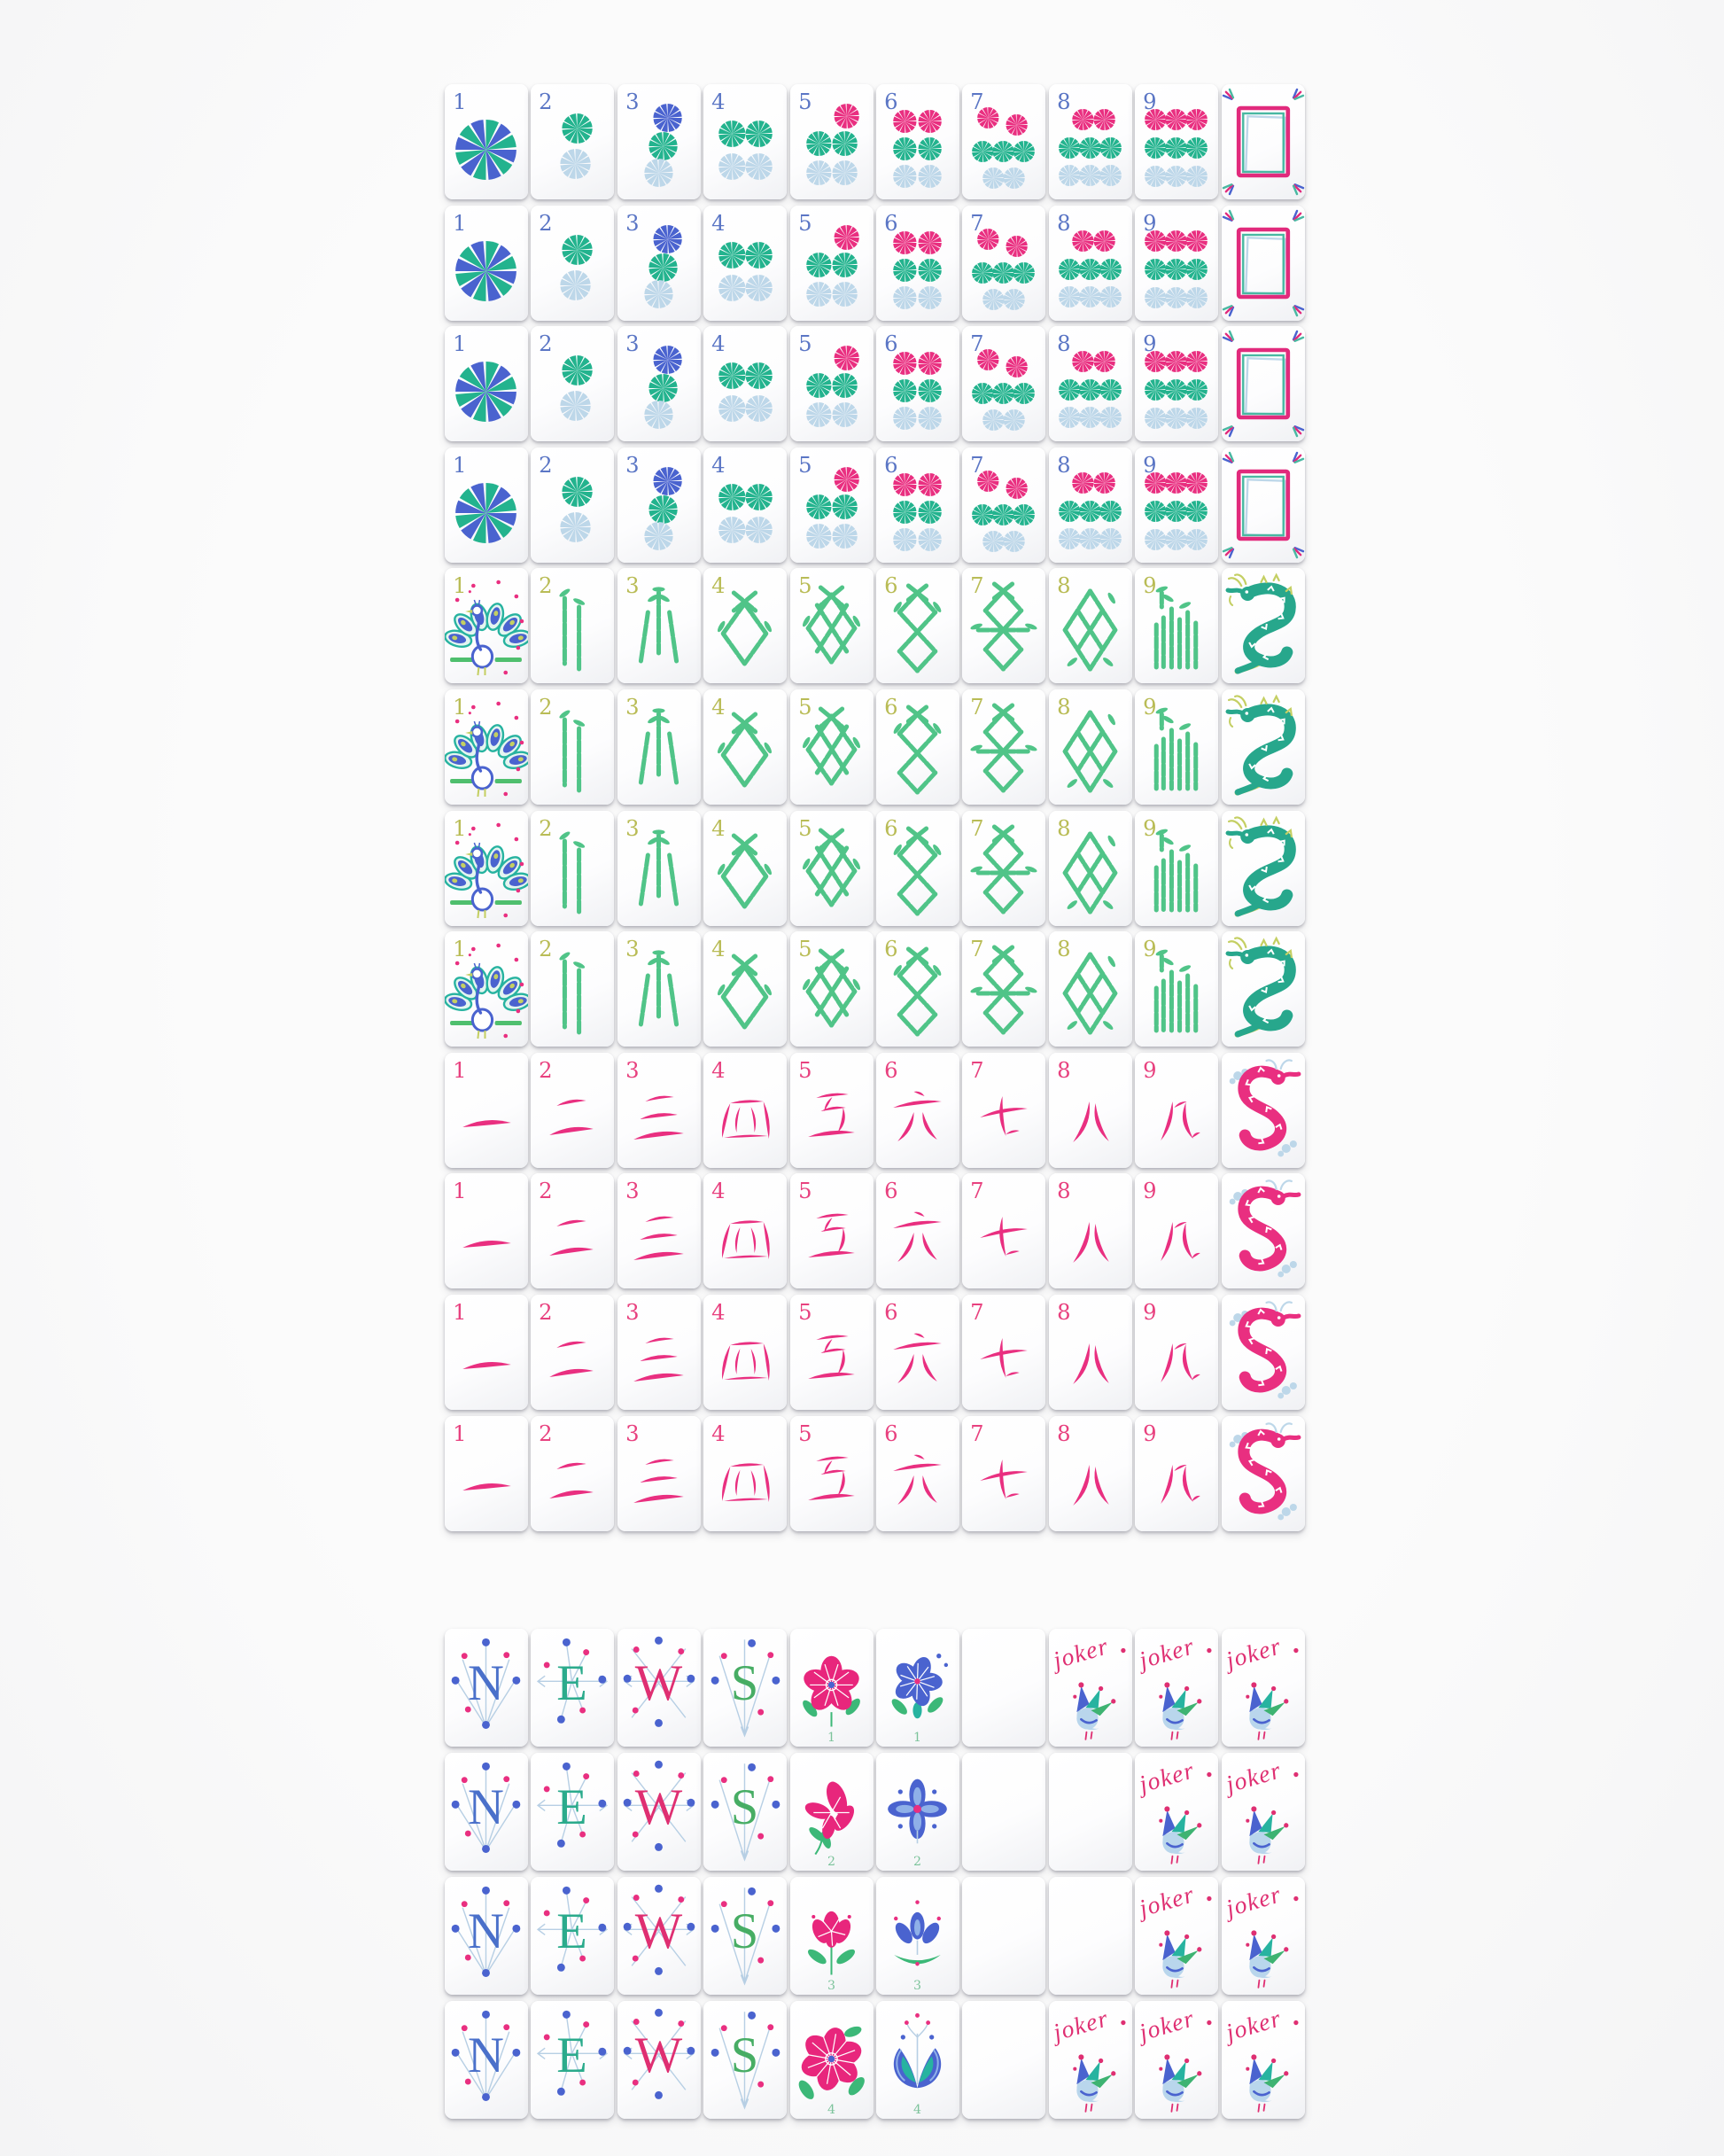 The width and height of the screenshot is (1724, 2156). What do you see at coordinates (659, 747) in the screenshot?
I see `tile-bams-3: 3` at bounding box center [659, 747].